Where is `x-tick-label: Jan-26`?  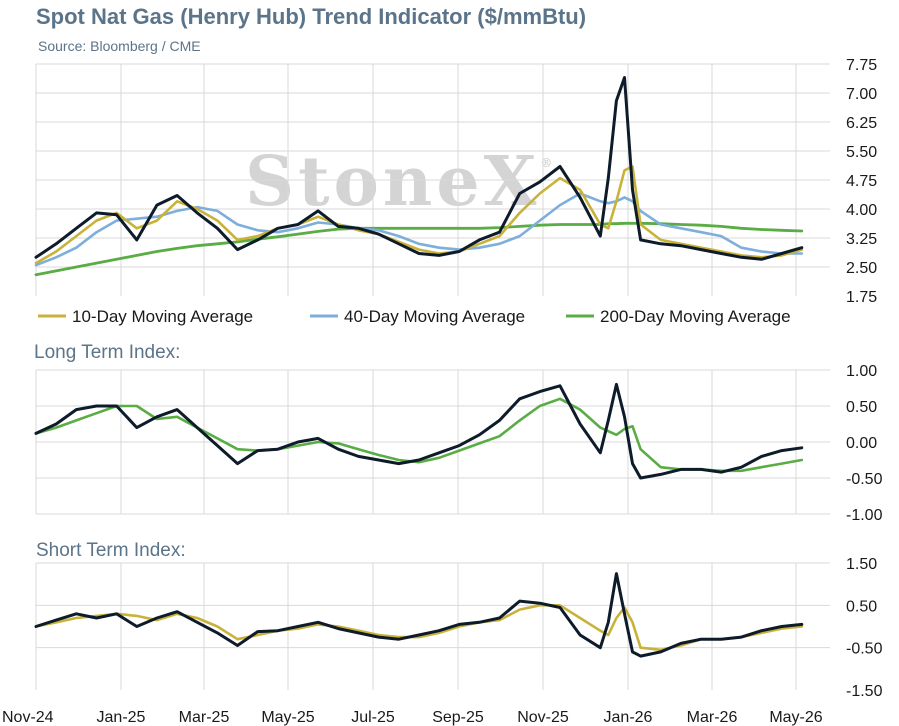
x-tick-label: Jan-26 is located at coordinates (628, 717).